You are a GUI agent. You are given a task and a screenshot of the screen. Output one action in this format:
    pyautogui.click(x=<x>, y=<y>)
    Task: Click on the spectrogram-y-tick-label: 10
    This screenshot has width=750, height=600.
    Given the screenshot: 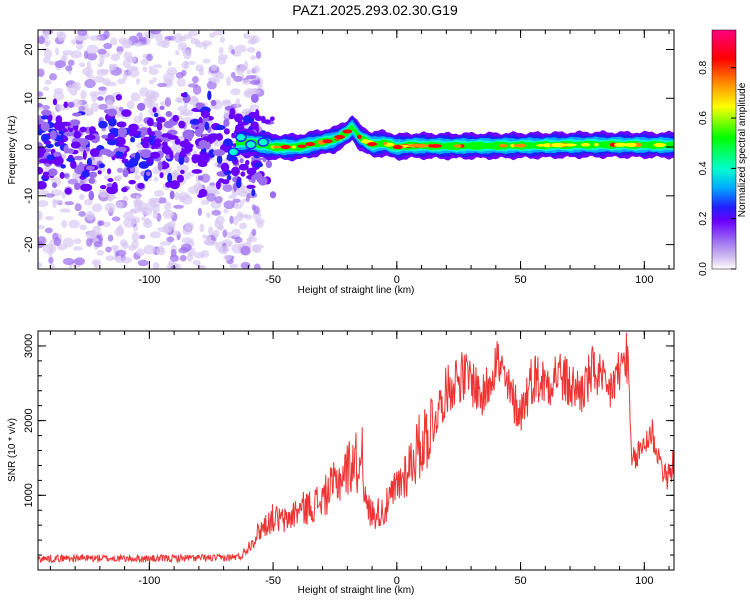 What is the action you would take?
    pyautogui.click(x=29, y=98)
    